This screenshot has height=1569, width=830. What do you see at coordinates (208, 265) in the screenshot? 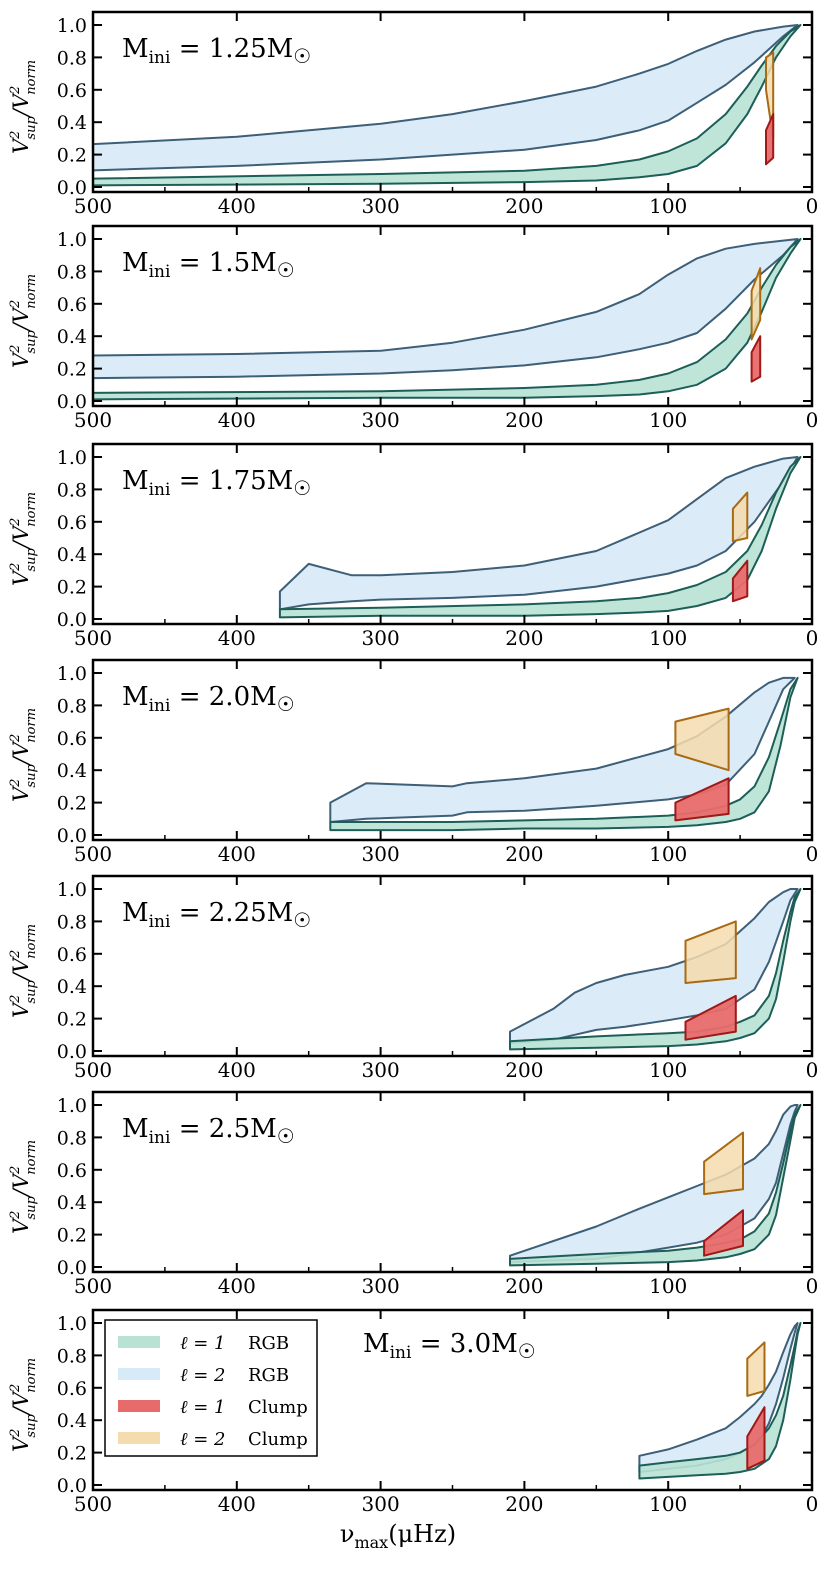
I see `mass-label: Mini = 1.5M☉` at bounding box center [208, 265].